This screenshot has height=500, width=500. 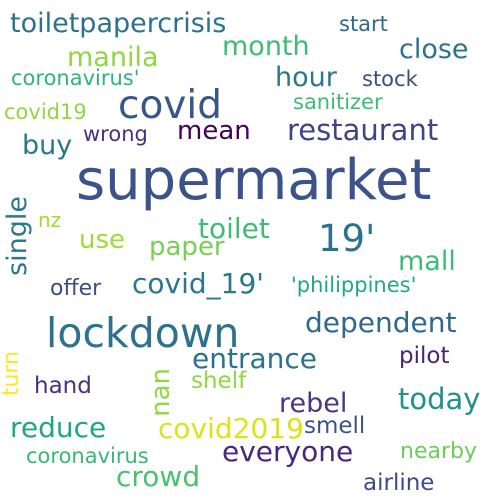 What do you see at coordinates (338, 102) in the screenshot?
I see `word-sanitizer: sanitizer` at bounding box center [338, 102].